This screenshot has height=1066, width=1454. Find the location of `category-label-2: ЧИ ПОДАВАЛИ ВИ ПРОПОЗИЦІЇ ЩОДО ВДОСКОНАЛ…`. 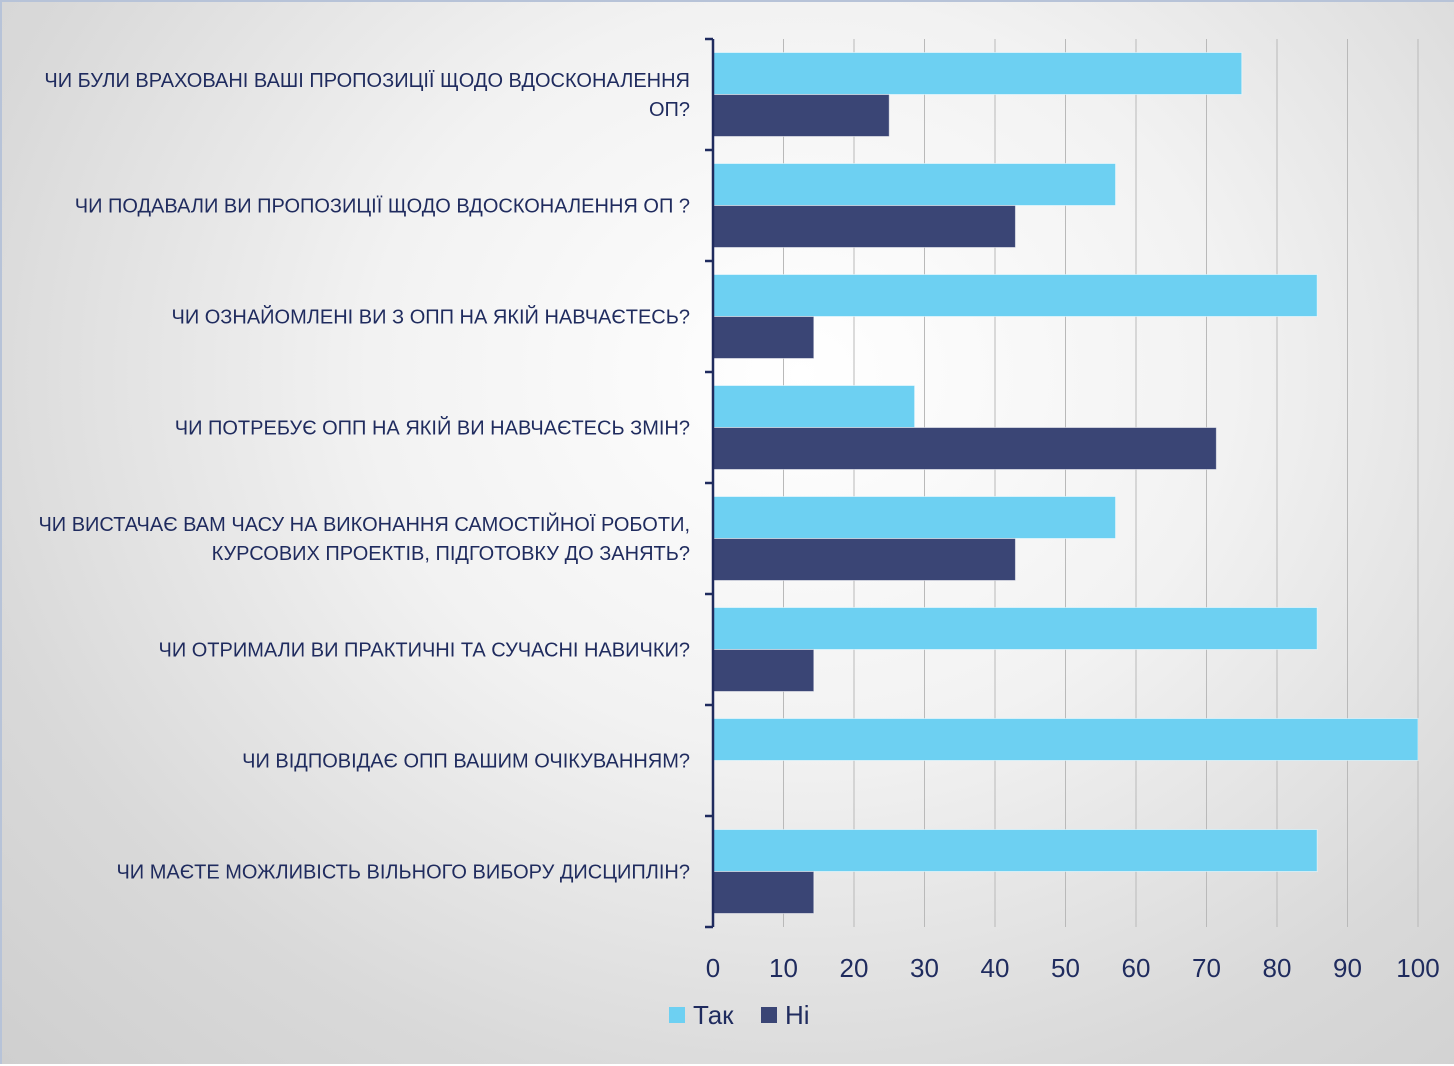

category-label-2: ЧИ ПОДАВАЛИ ВИ ПРОПОЗИЦІЇ ЩОДО ВДОСКОНАЛ… is located at coordinates (382, 207).